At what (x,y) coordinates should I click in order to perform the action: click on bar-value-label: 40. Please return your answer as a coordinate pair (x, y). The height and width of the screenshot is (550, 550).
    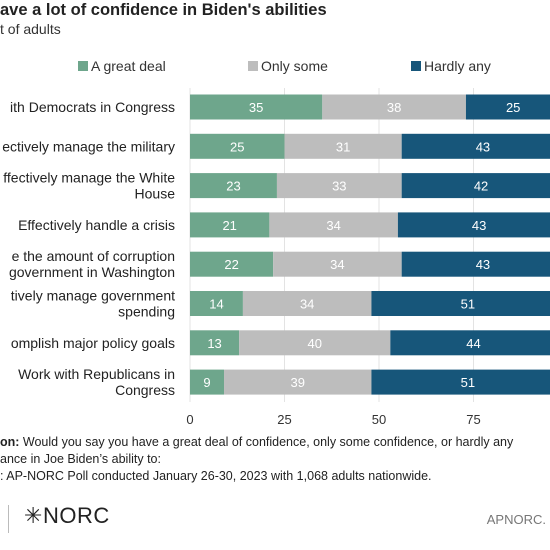
    Looking at the image, I should click on (315, 343).